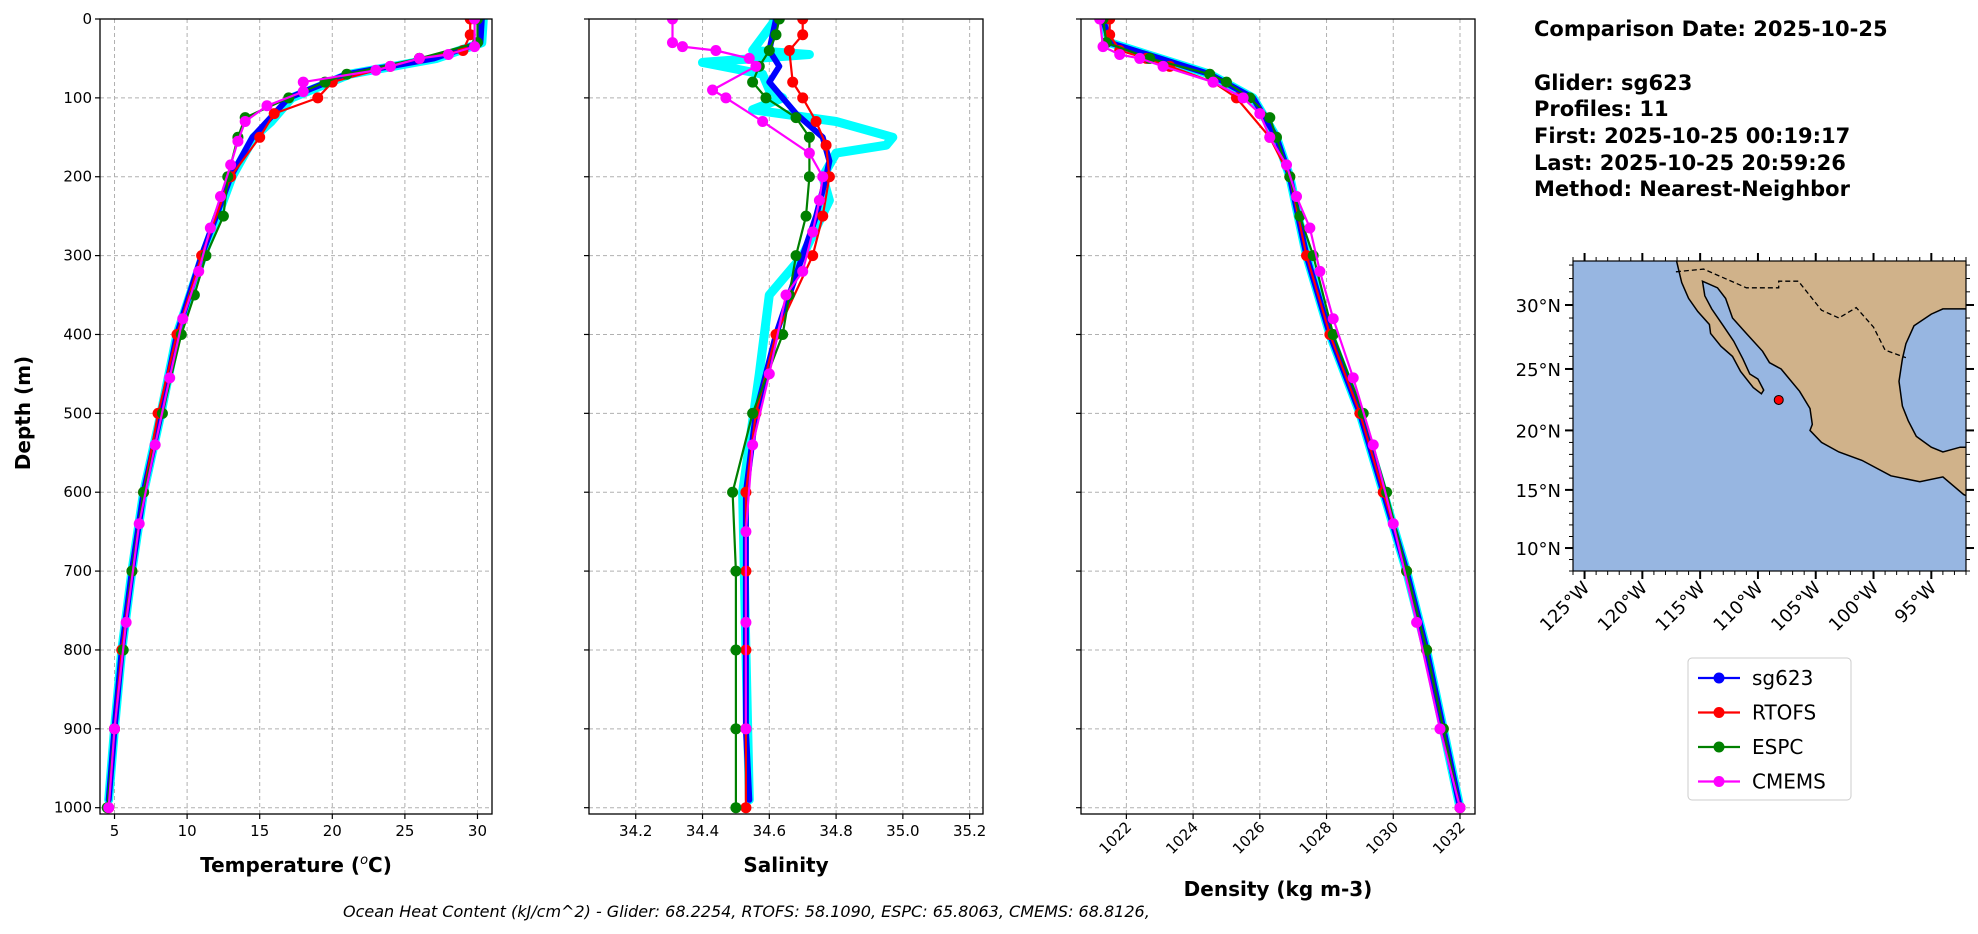  I want to click on lon-tick-label: 100°W, so click(1854, 607).